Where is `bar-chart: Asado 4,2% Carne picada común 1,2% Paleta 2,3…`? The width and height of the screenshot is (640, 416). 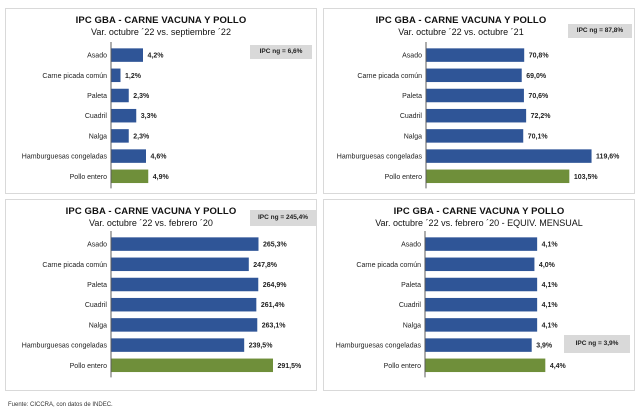
bar-chart: Asado 4,2% Carne picada común 1,2% Paleta 2,3… is located at coordinates (96, 115).